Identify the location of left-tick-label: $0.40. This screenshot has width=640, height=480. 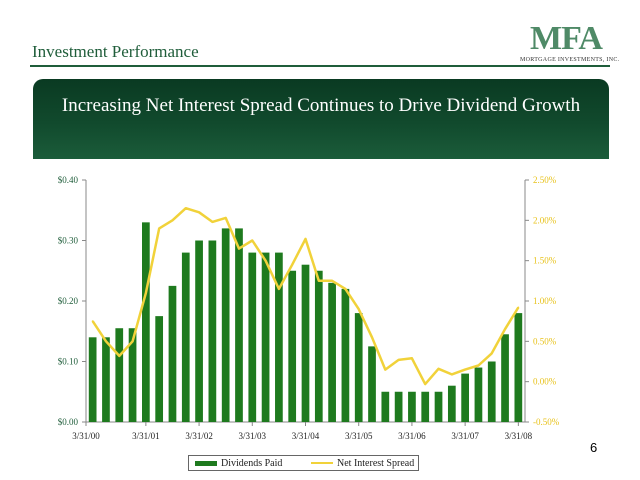
(68, 180).